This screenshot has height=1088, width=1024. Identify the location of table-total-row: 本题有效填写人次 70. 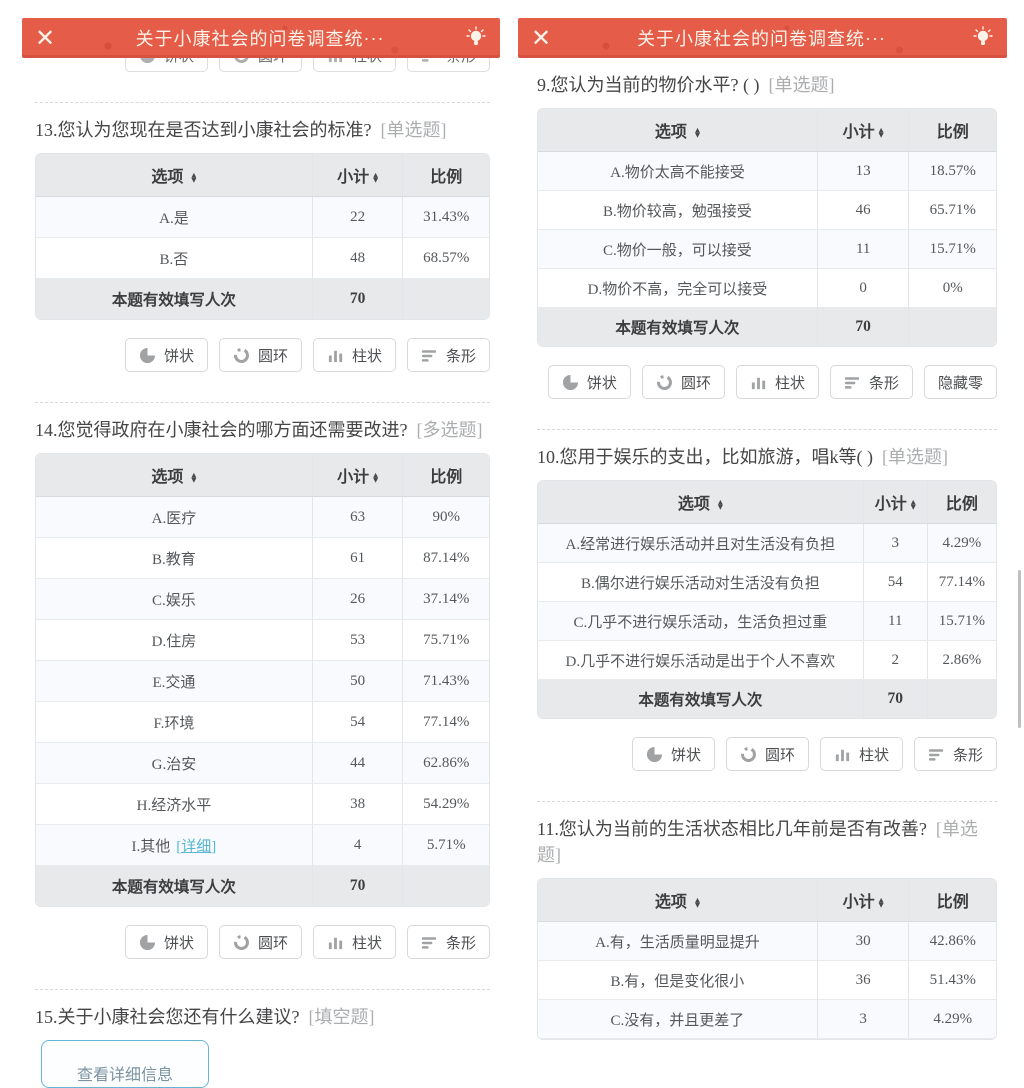
(767, 326).